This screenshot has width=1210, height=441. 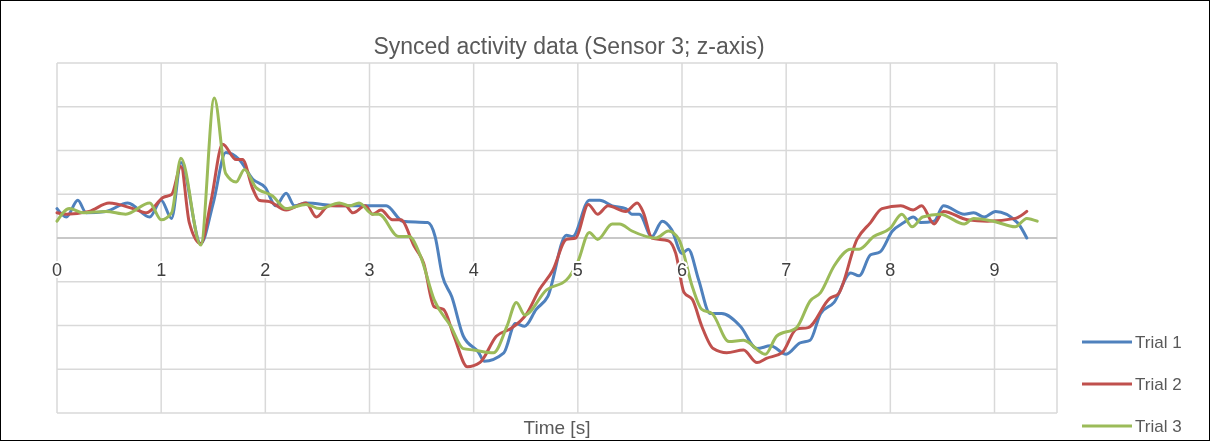 What do you see at coordinates (161, 270) in the screenshot?
I see `x-tick-label: 1` at bounding box center [161, 270].